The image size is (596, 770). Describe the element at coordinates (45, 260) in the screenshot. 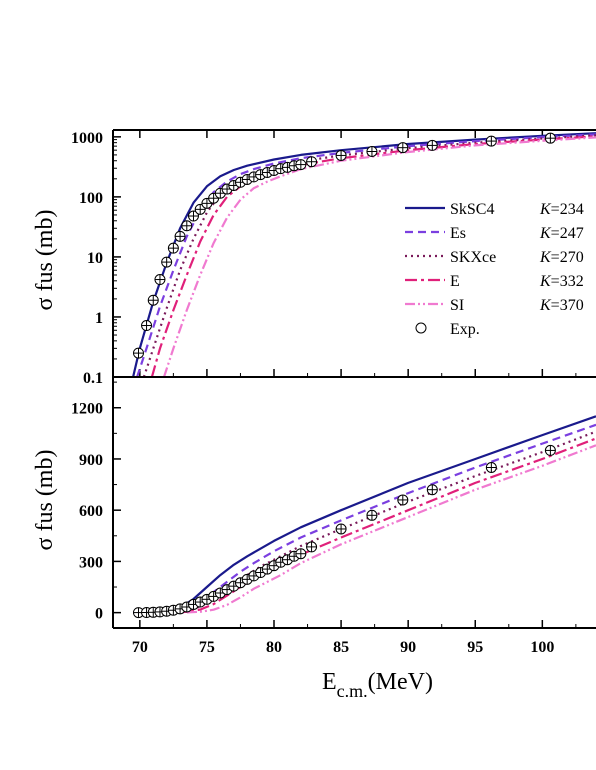

I see `top-y-axis-title: σ fus (mb)` at that location.